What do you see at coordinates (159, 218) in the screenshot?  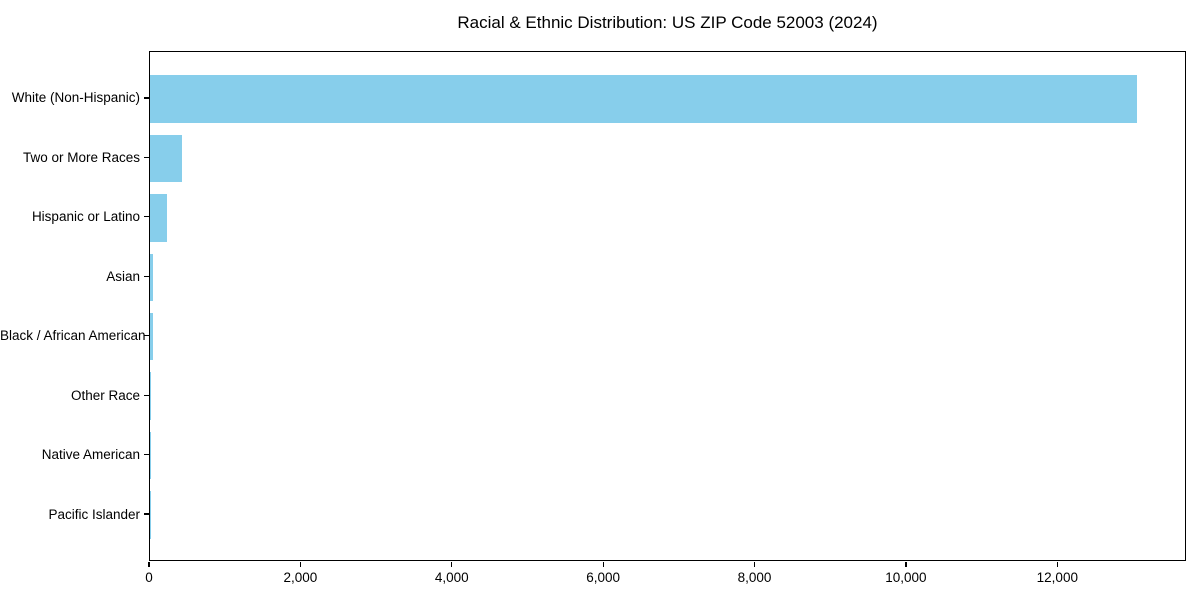 I see `bar-hispanic-or-latino` at bounding box center [159, 218].